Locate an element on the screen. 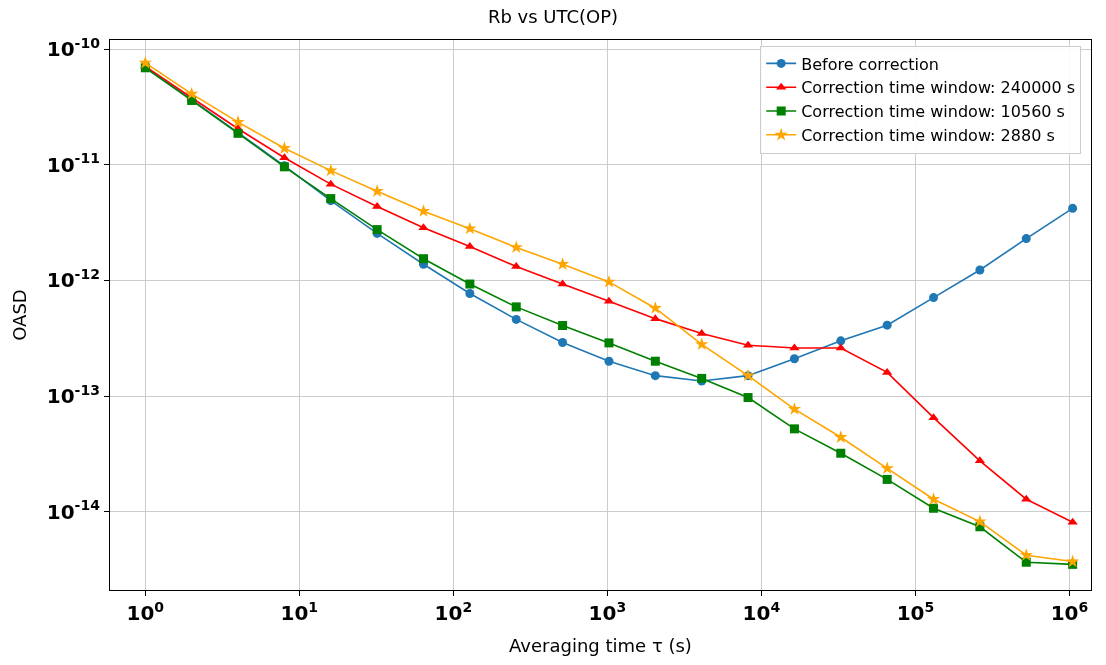 This screenshot has width=1106, height=665. x-tick-label: 10$^{3}$ is located at coordinates (607, 612).